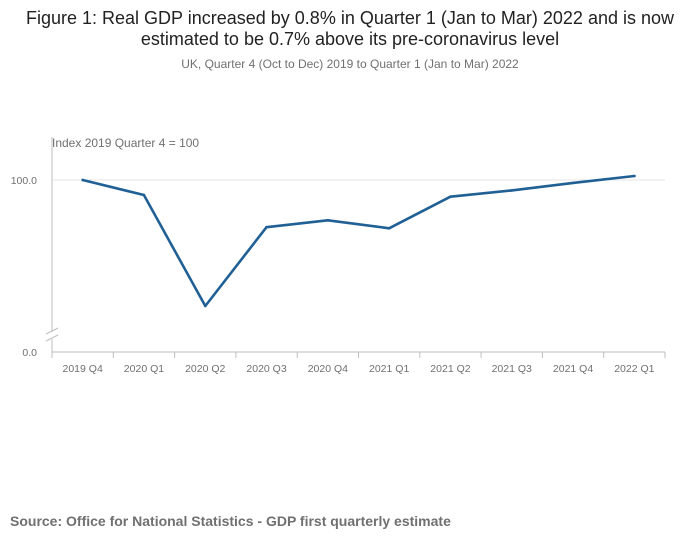 This screenshot has height=549, width=700. I want to click on x-tick-label: 2020 Q1, so click(144, 369).